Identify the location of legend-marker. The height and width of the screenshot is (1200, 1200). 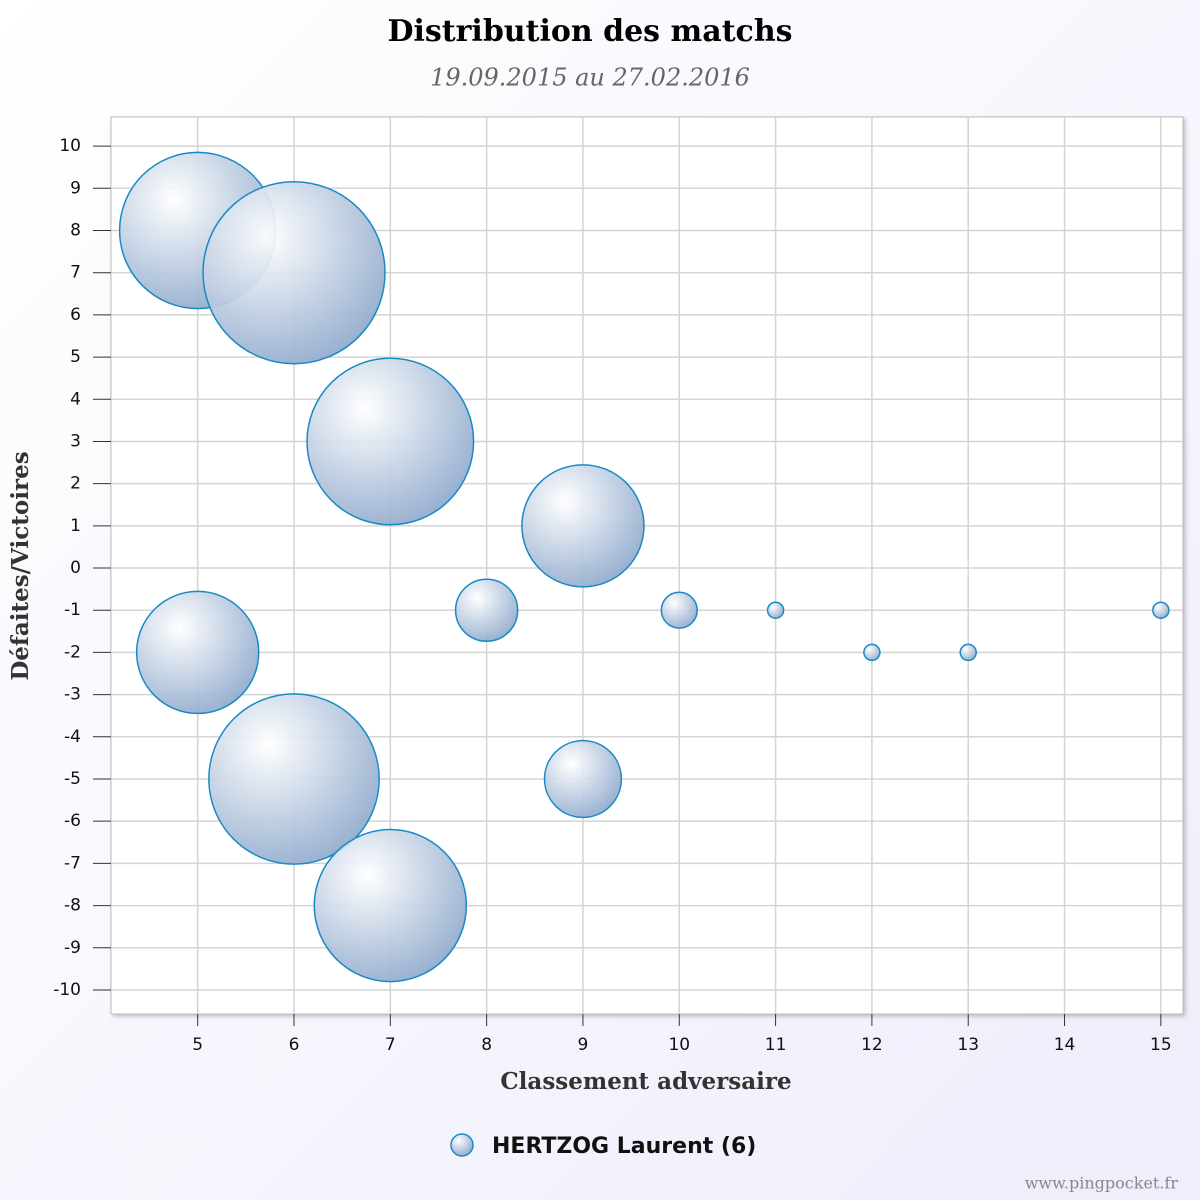
(462, 1145).